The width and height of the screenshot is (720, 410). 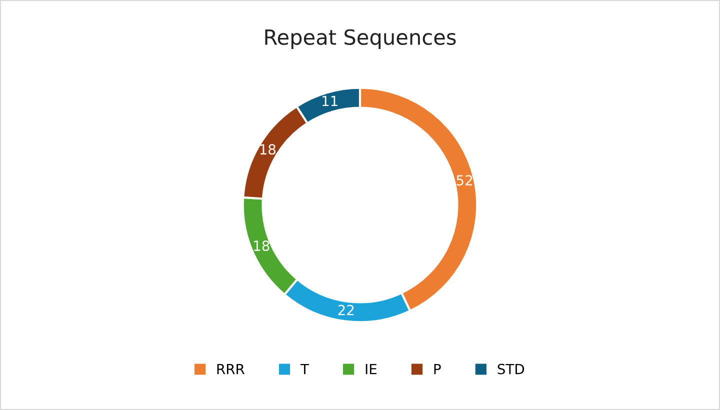 What do you see at coordinates (371, 369) in the screenshot?
I see `legend-label: IE` at bounding box center [371, 369].